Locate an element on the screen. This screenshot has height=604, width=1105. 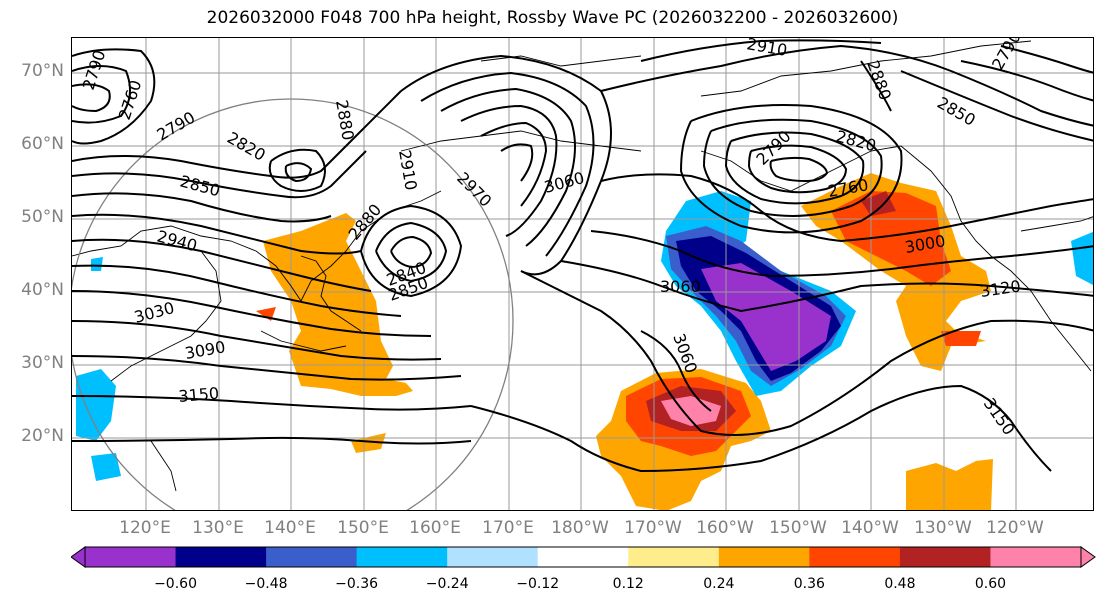
contour-label: 3030 is located at coordinates (154, 312).